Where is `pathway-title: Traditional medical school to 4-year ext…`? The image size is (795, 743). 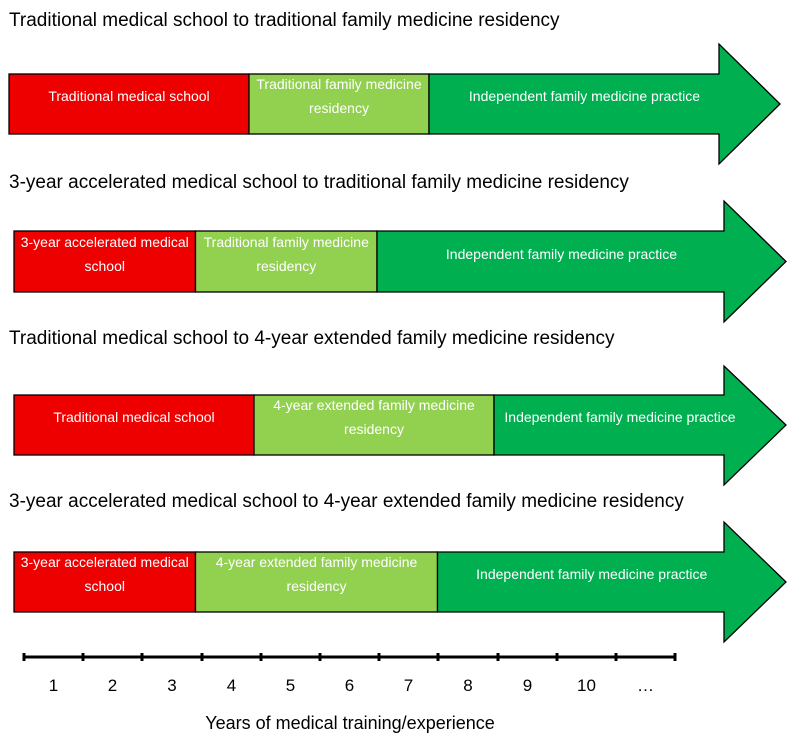
pathway-title: Traditional medical school to 4-year ext… is located at coordinates (312, 338).